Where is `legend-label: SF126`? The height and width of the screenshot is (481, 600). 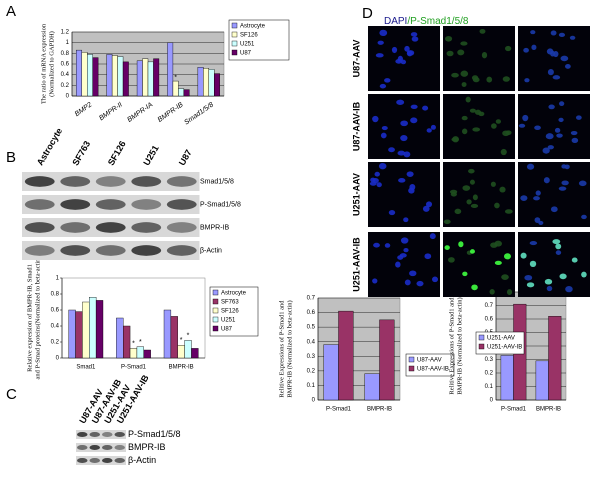 legend-label: SF126 is located at coordinates (230, 312).